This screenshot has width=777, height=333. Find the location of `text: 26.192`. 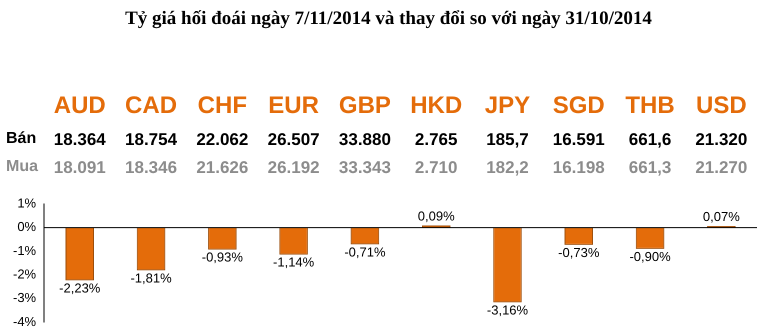

text: 26.192 is located at coordinates (294, 168).